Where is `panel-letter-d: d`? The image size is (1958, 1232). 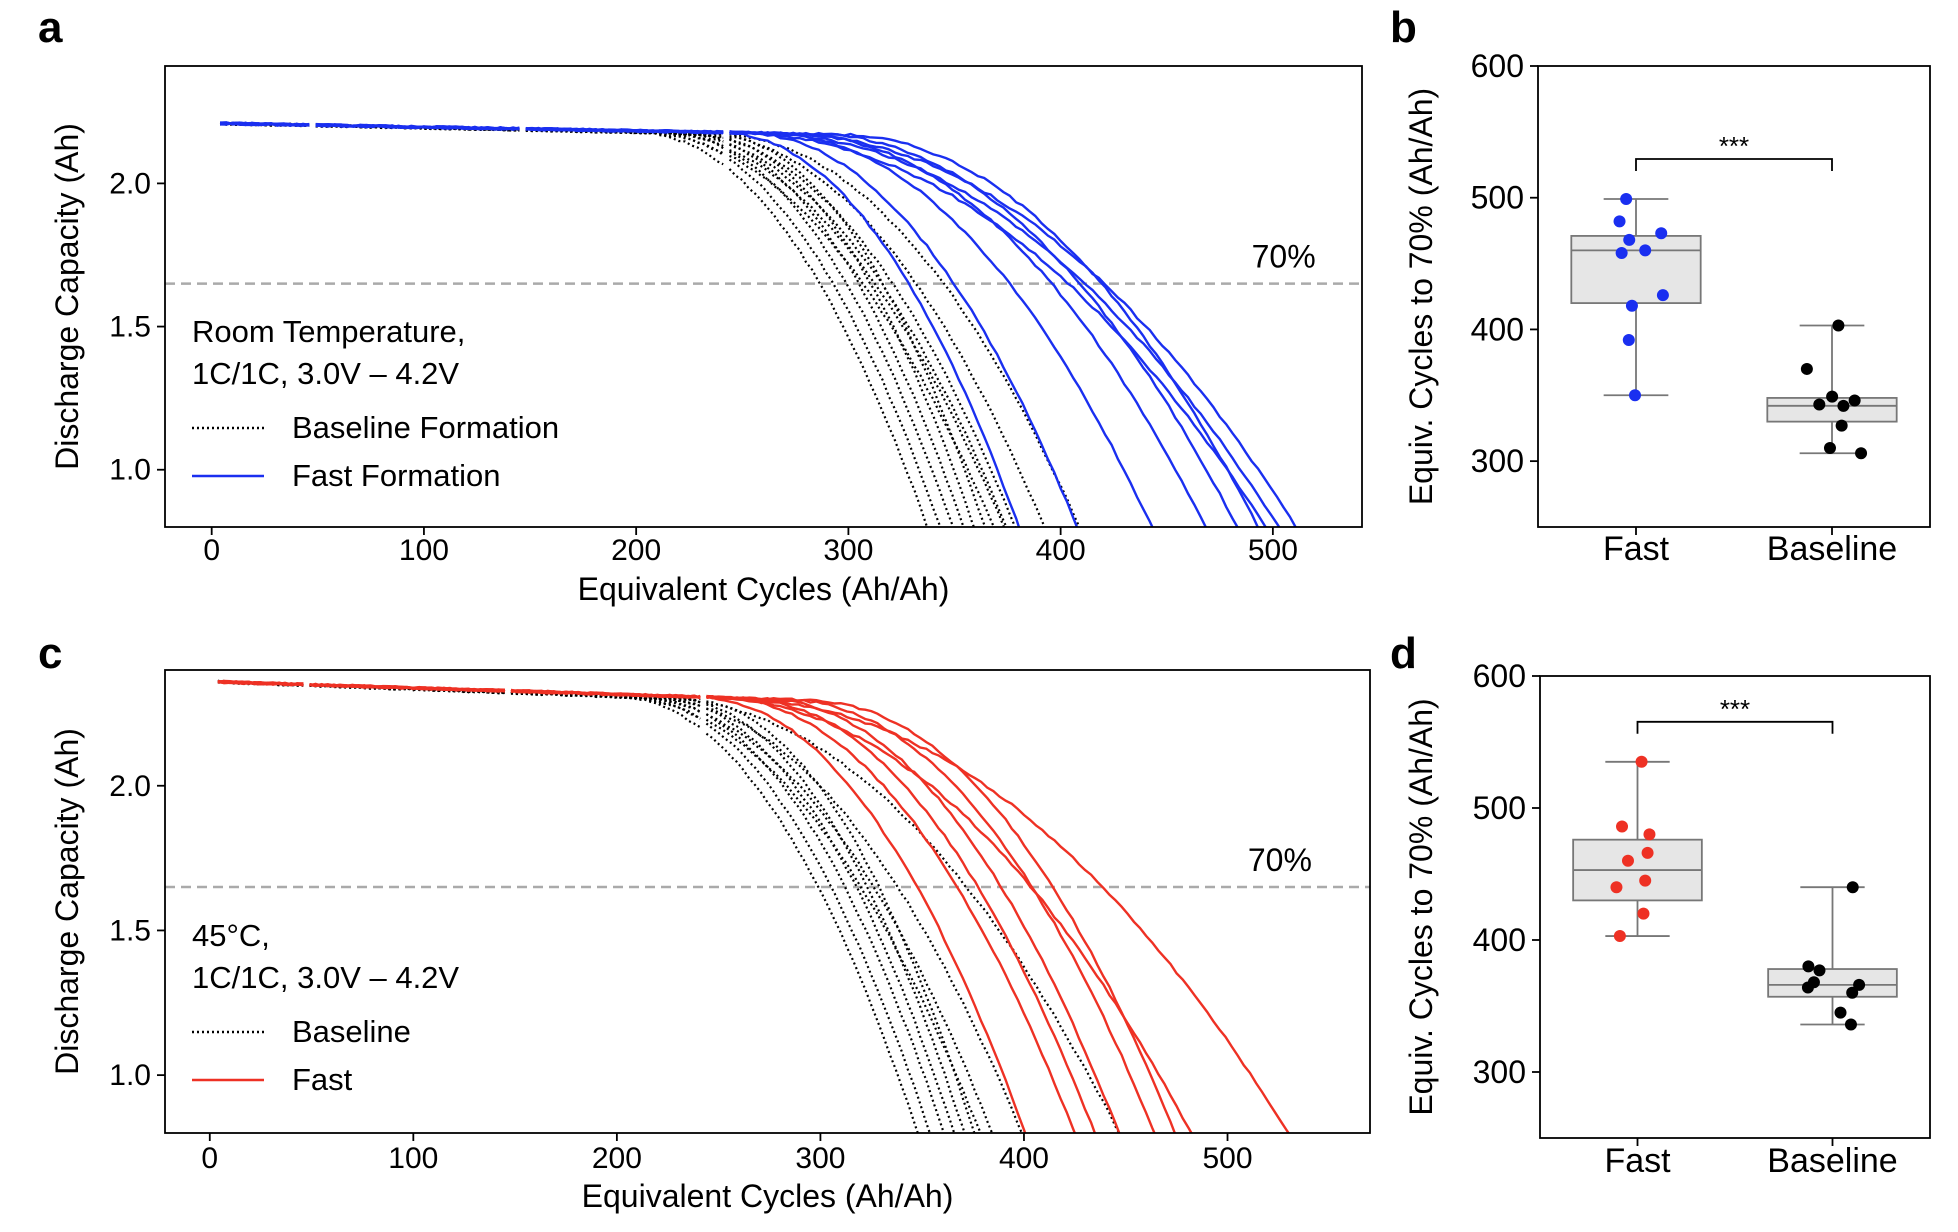
panel-letter-d: d is located at coordinates (1403, 653).